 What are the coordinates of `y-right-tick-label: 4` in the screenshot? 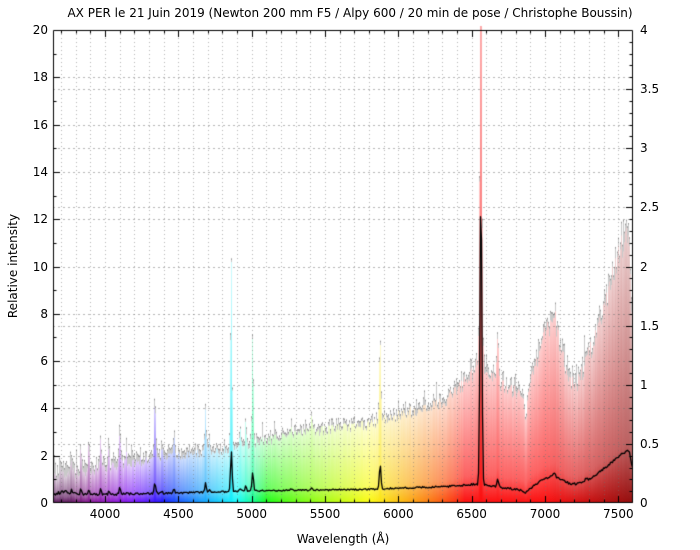 It's located at (644, 30).